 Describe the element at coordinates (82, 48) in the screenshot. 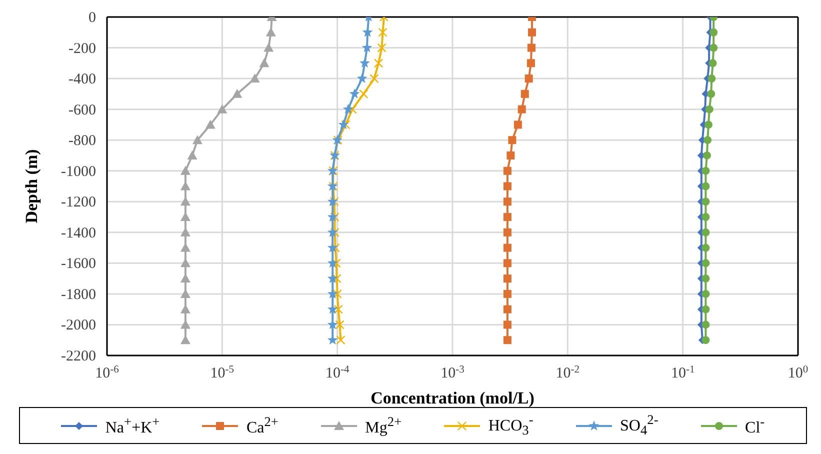

I see `y-tick-label: -200` at that location.